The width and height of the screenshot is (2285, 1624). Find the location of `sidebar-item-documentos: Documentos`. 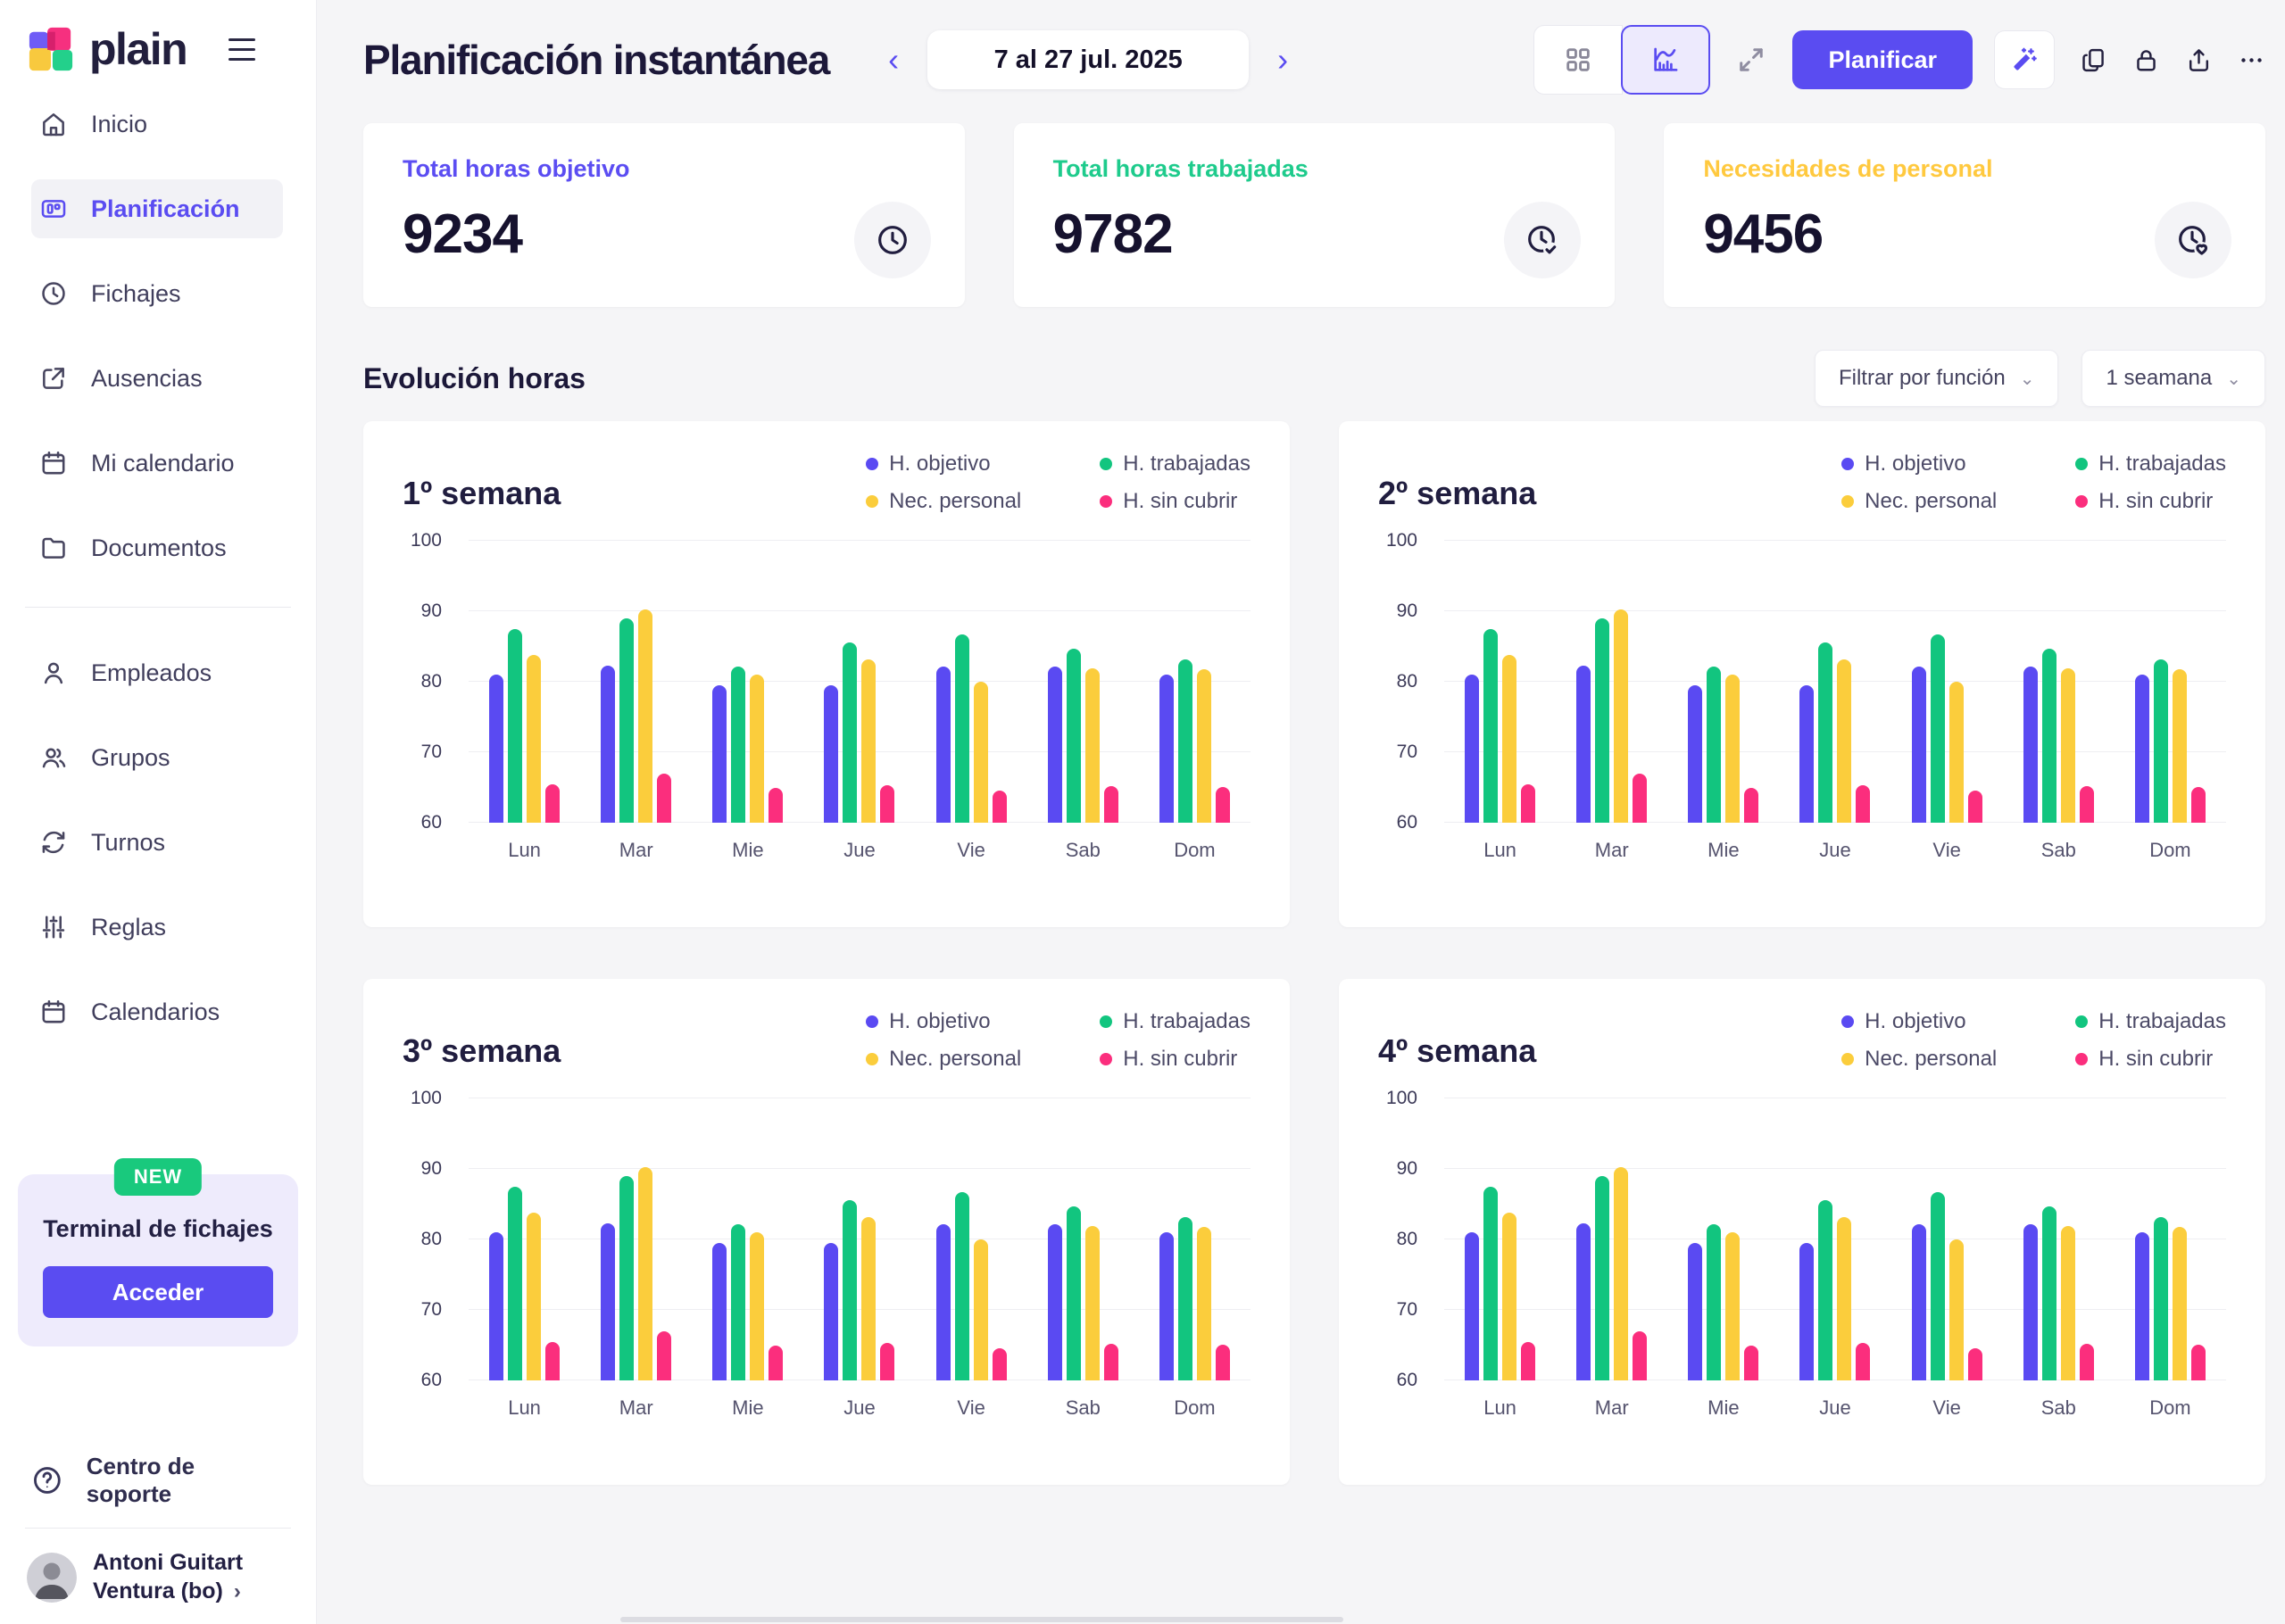

sidebar-item-documentos: Documentos is located at coordinates (157, 547).